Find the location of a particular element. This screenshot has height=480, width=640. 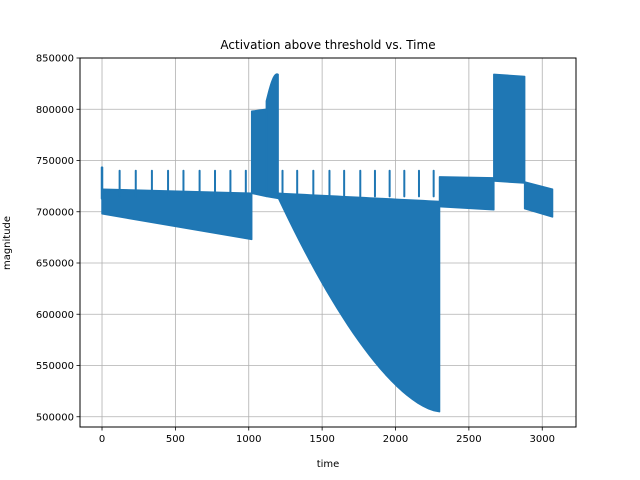

x-tick-label: 2000 is located at coordinates (395, 439).